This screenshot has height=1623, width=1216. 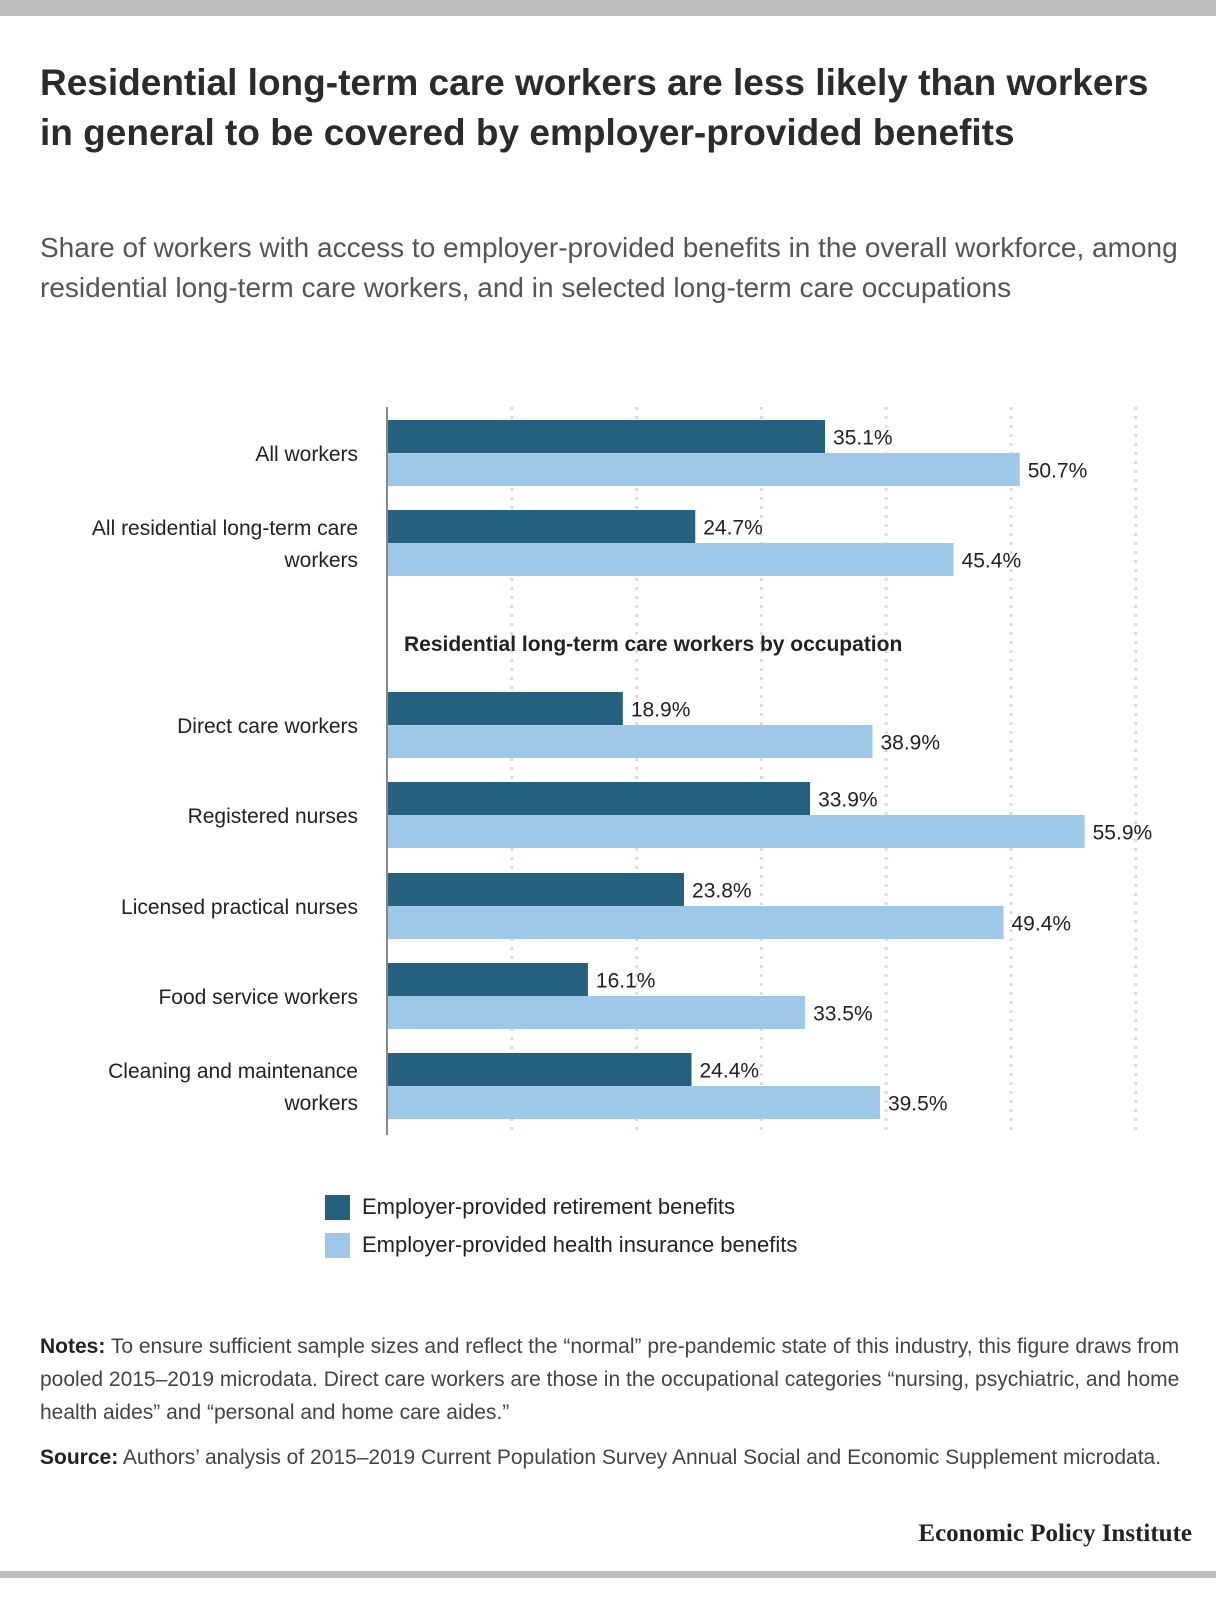 What do you see at coordinates (608, 1574) in the screenshot?
I see `bottom-border` at bounding box center [608, 1574].